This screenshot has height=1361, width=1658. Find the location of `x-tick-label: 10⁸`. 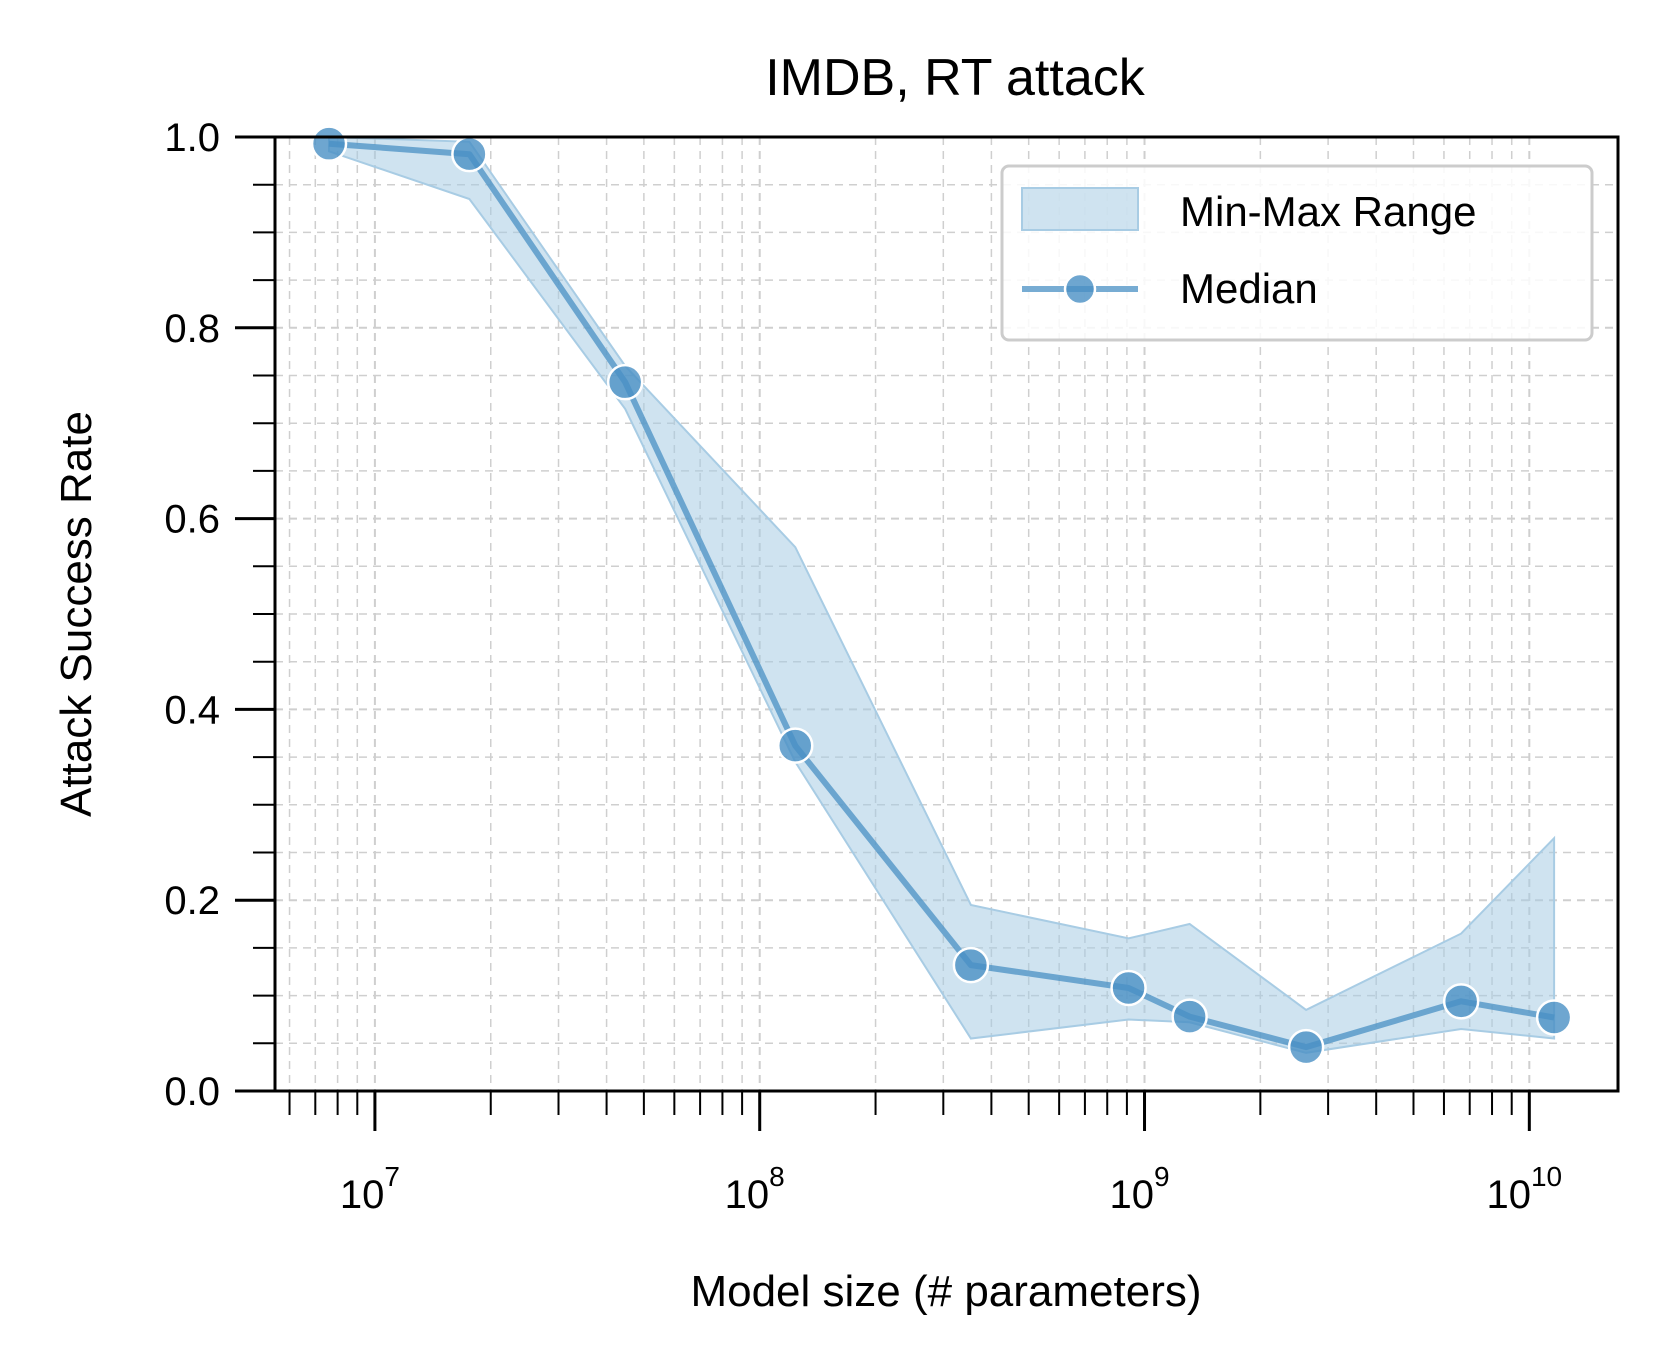

x-tick-label: 10⁸ is located at coordinates (755, 1189).